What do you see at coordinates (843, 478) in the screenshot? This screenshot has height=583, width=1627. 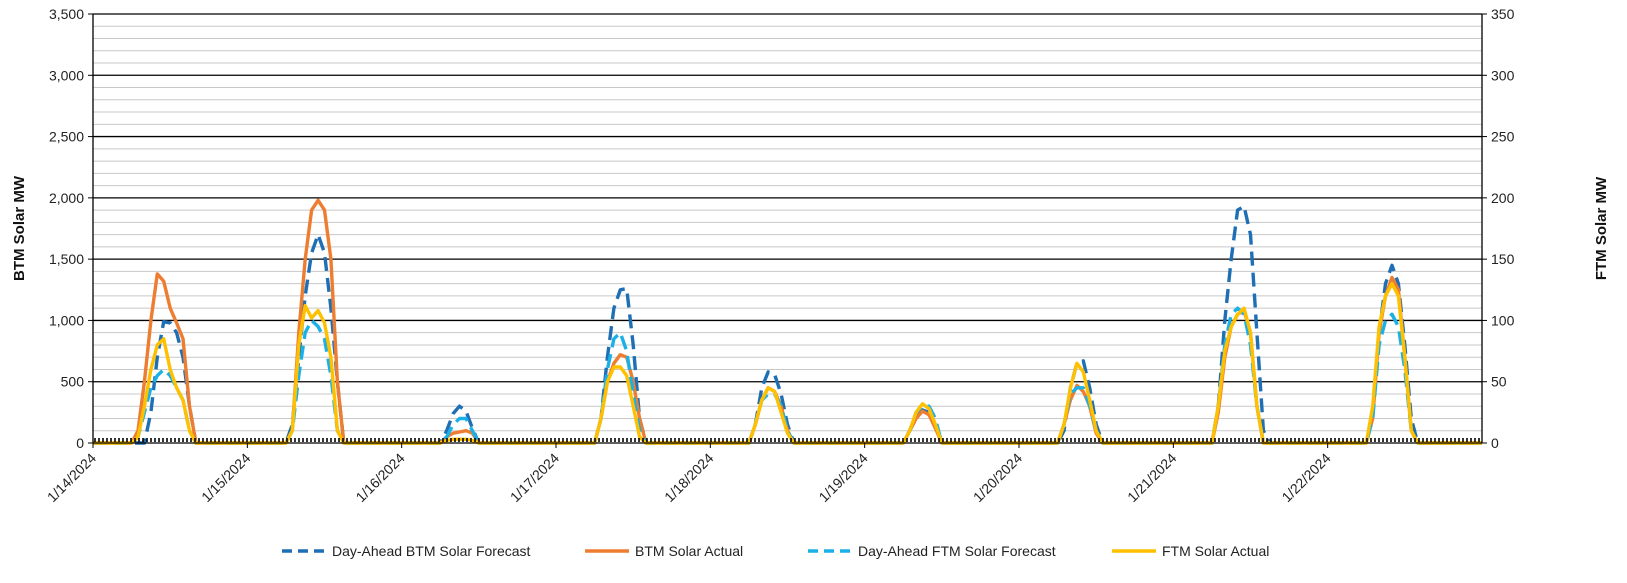 I see `x-tick-label: 1/19/2024` at bounding box center [843, 478].